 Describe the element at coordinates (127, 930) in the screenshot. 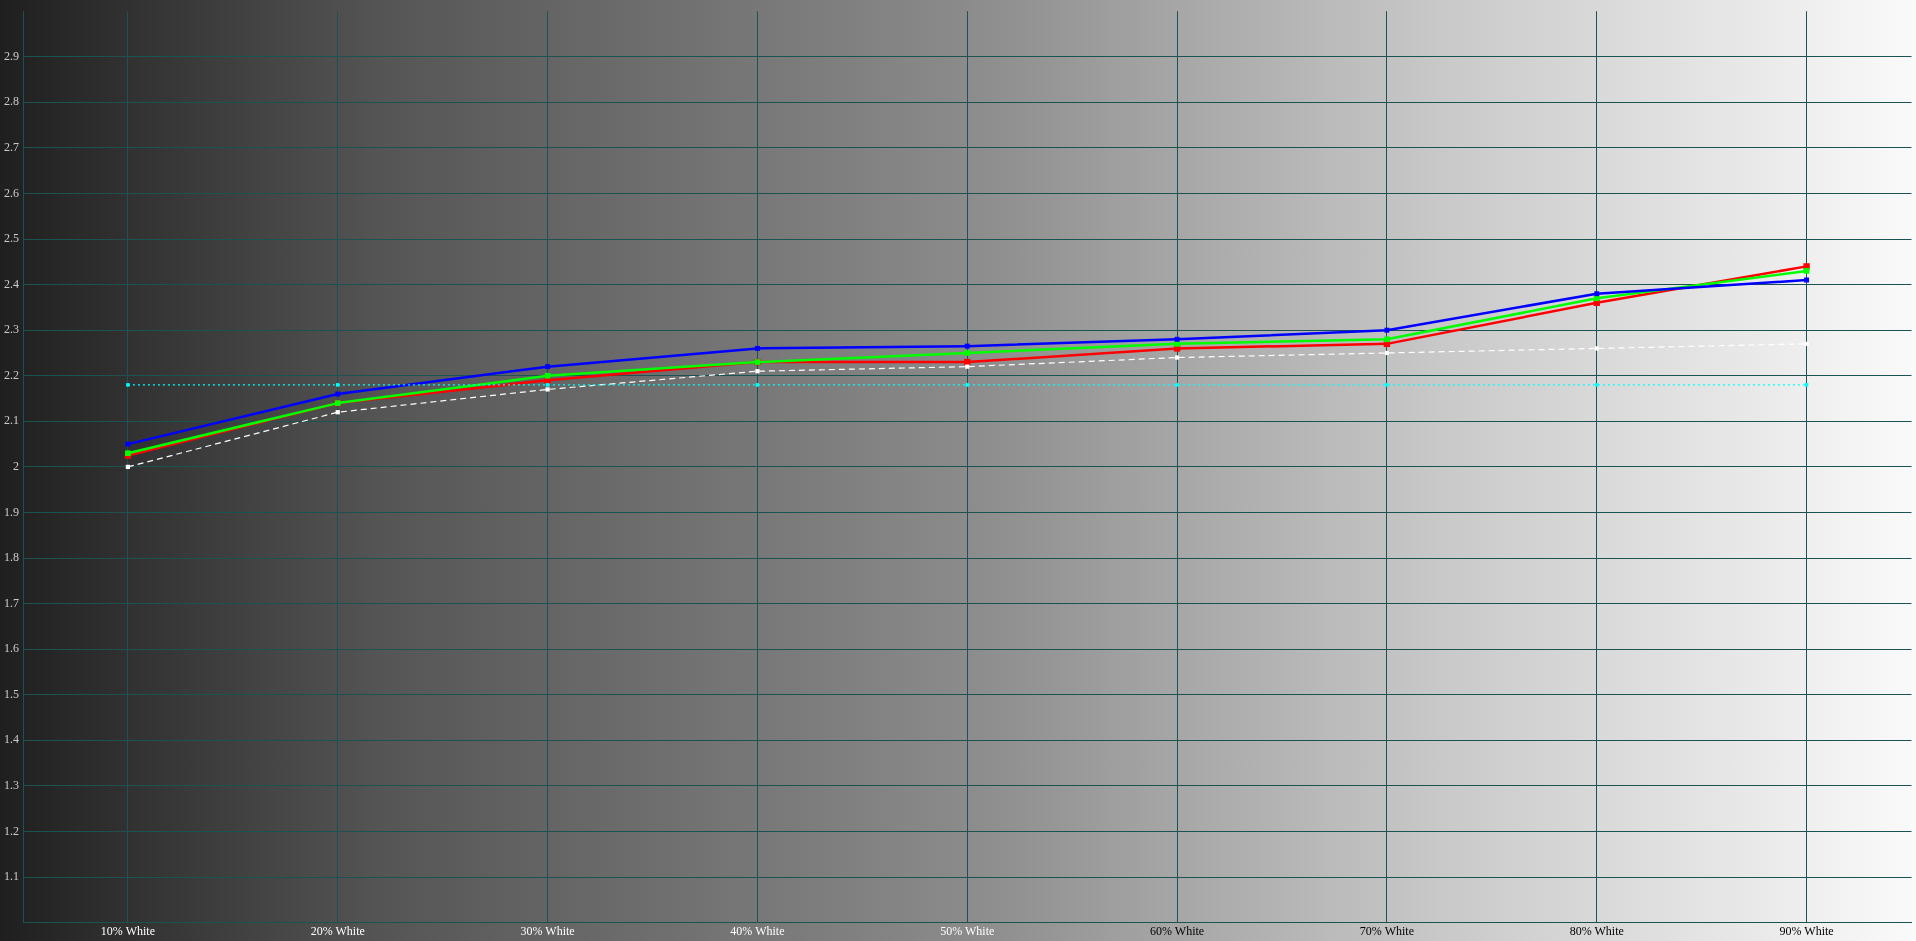

I see `x-tick-label: 10% White` at that location.